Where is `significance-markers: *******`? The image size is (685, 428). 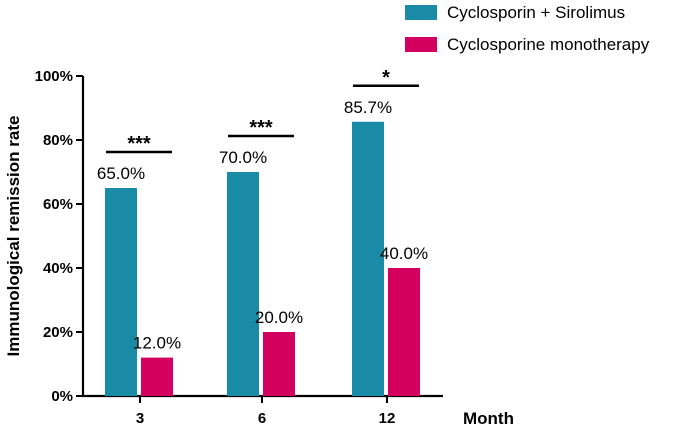 significance-markers: ******* is located at coordinates (262, 111).